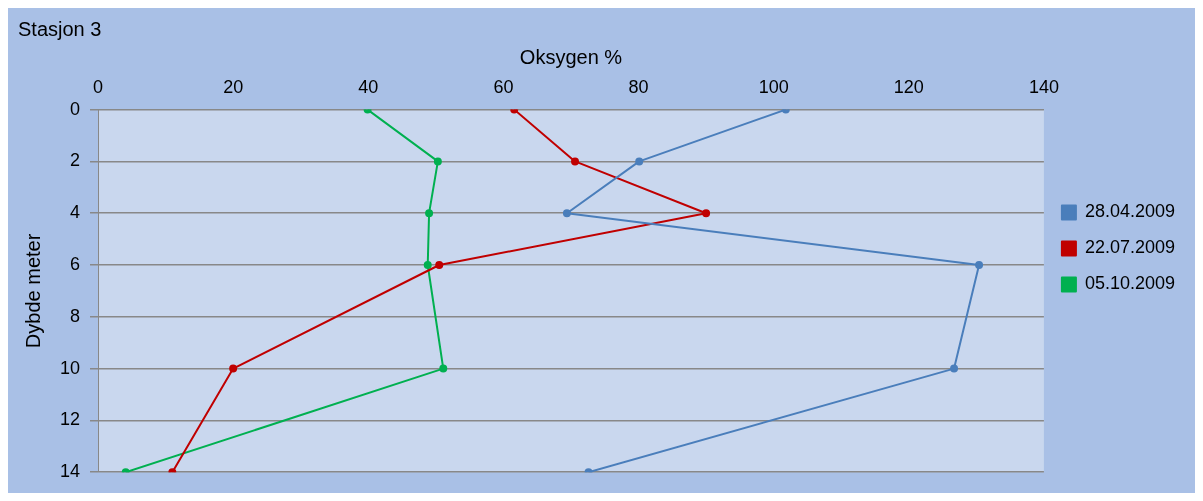  What do you see at coordinates (1130, 283) in the screenshot?
I see `legend-label: 05.10.2009` at bounding box center [1130, 283].